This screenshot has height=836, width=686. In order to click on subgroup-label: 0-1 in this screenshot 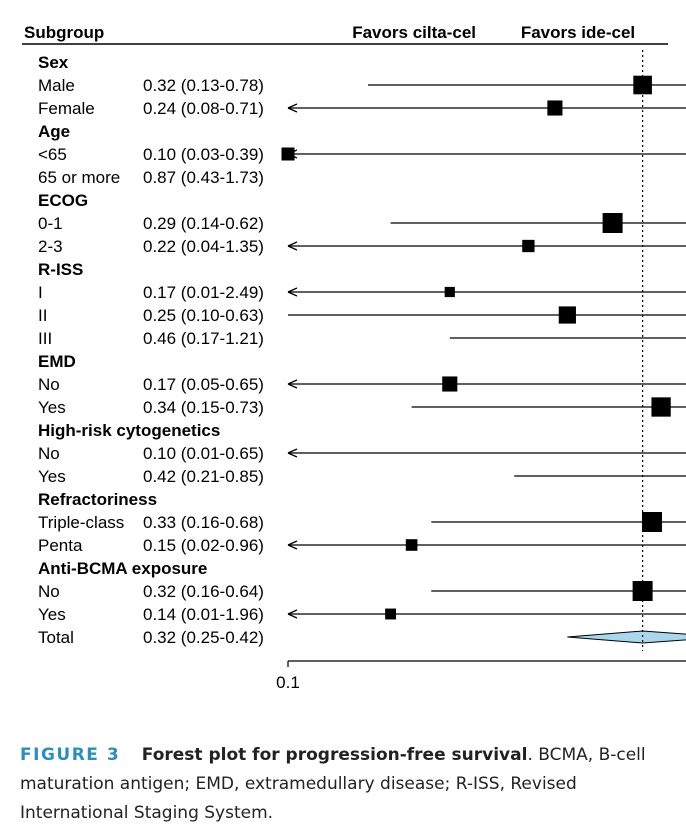, I will do `click(50, 223)`.